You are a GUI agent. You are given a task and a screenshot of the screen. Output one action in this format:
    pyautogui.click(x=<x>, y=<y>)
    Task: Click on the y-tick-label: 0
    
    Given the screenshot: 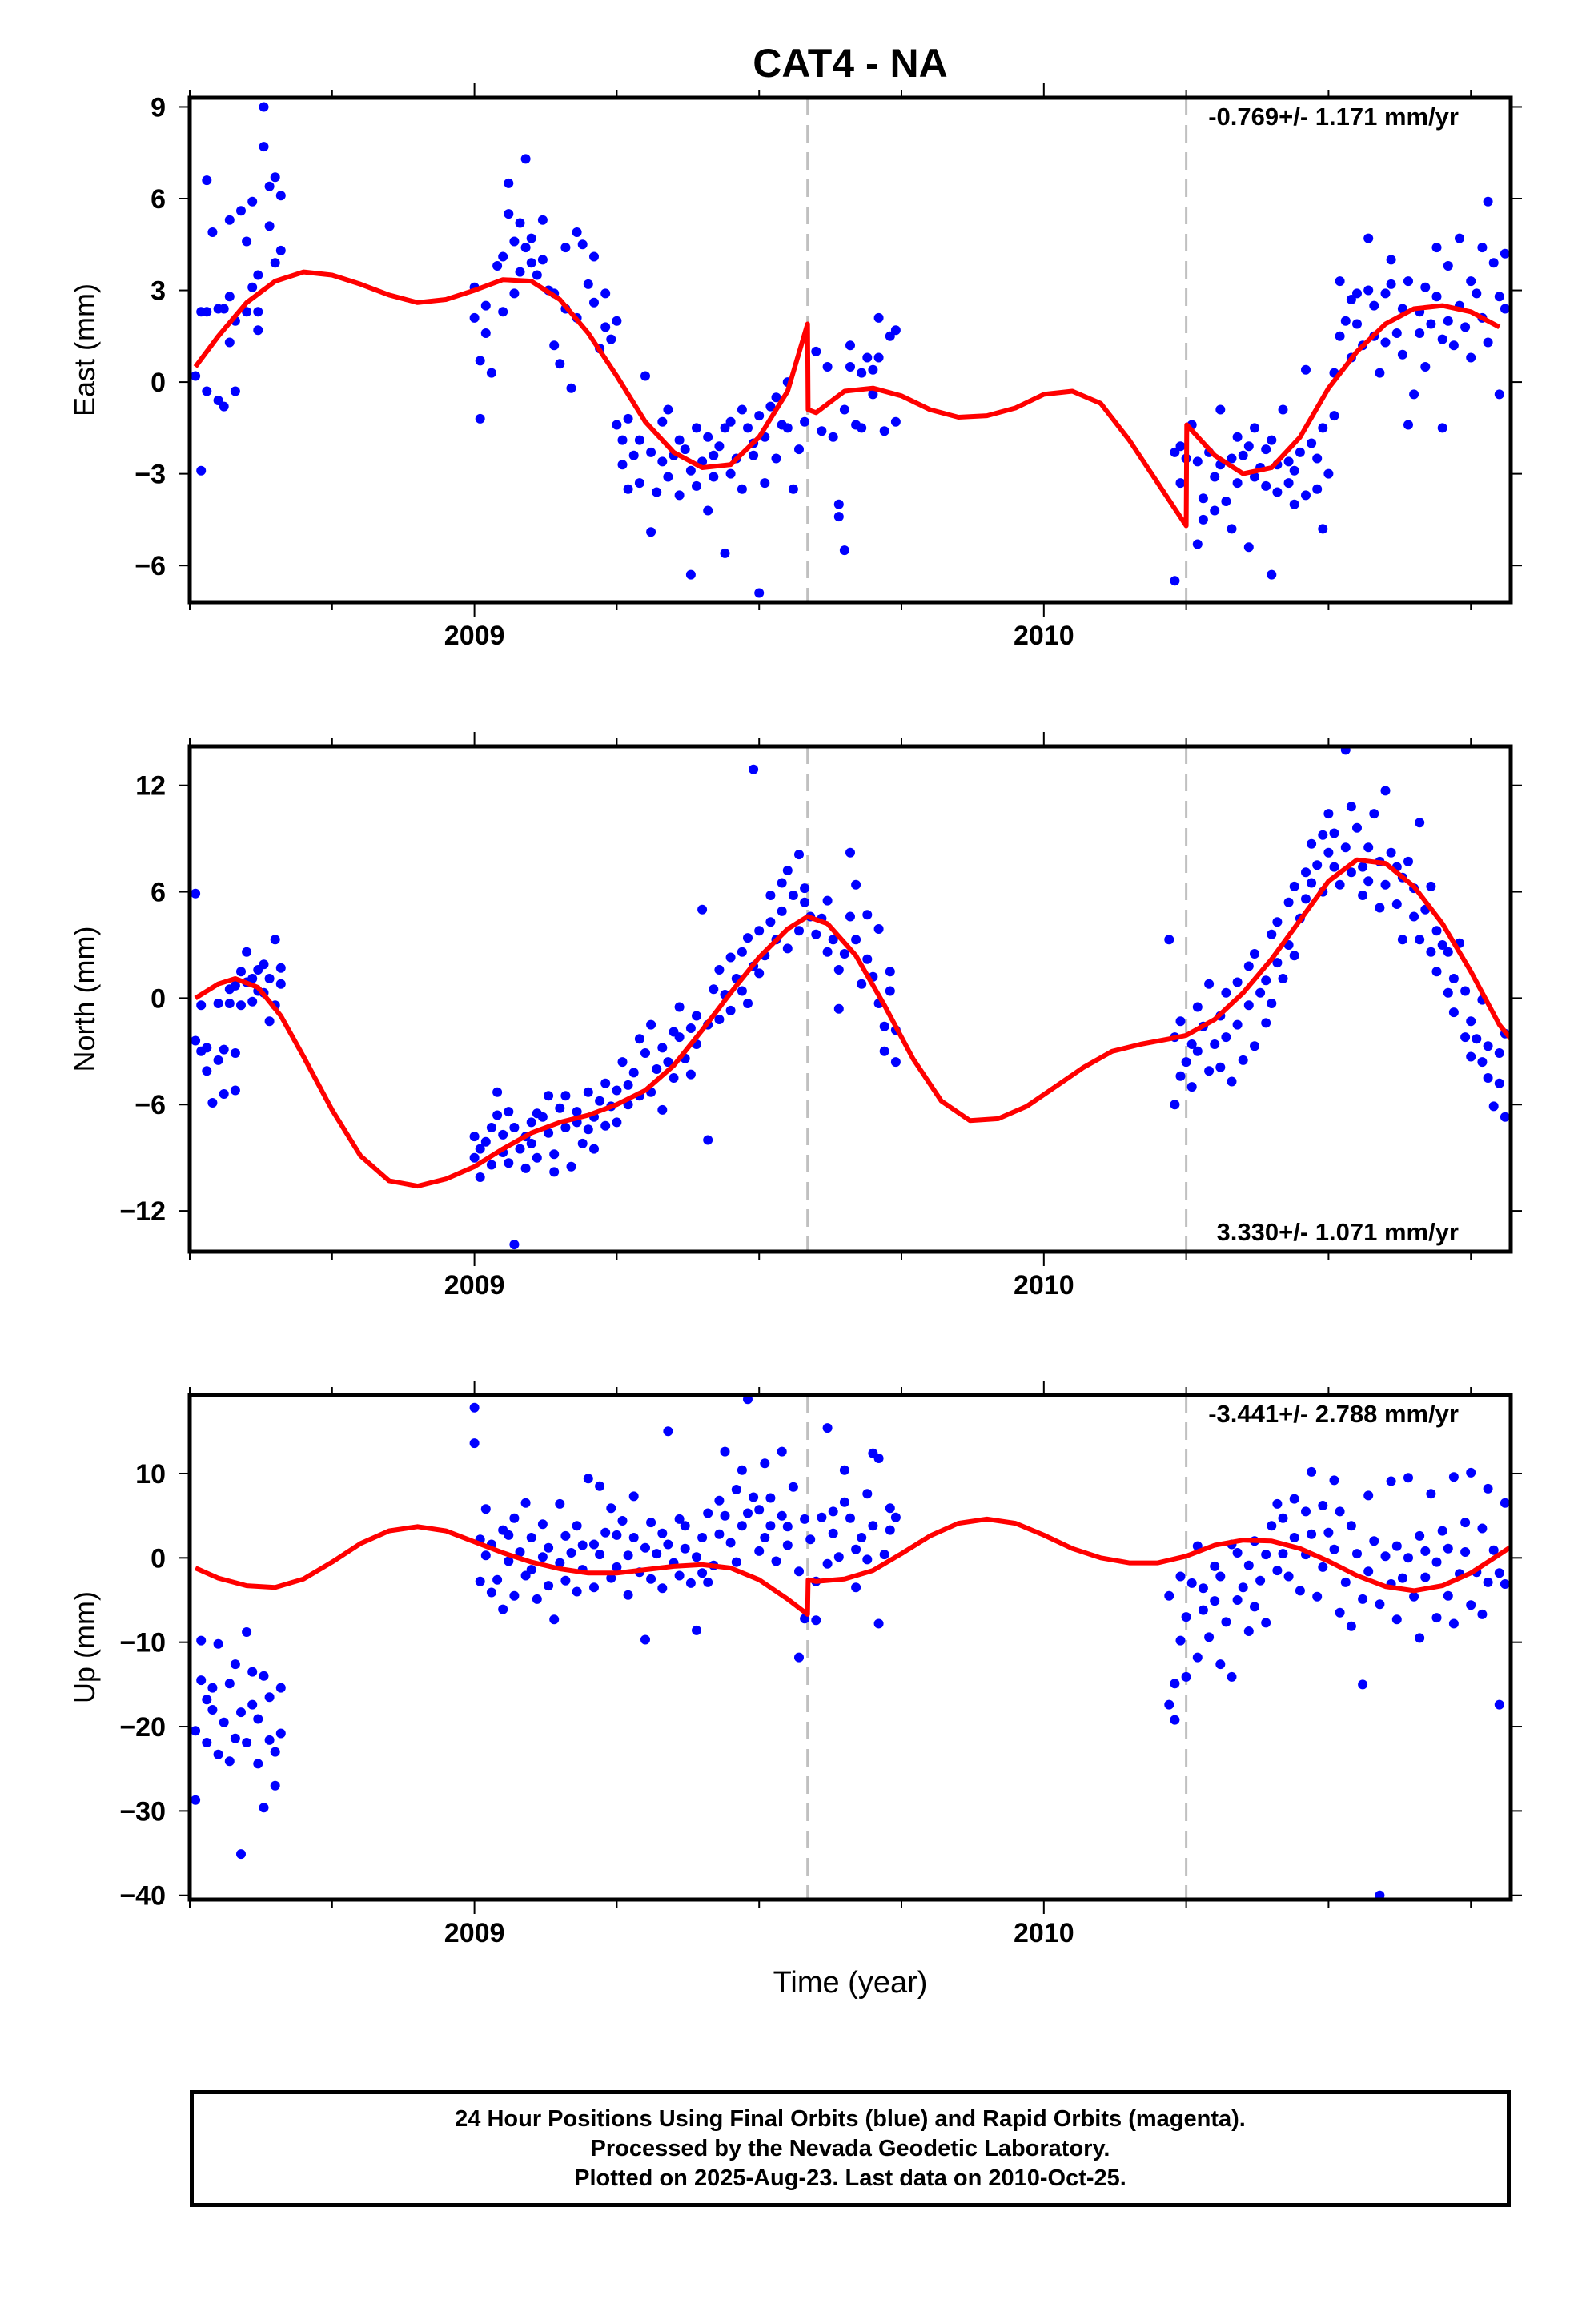 What is the action you would take?
    pyautogui.click(x=158, y=999)
    